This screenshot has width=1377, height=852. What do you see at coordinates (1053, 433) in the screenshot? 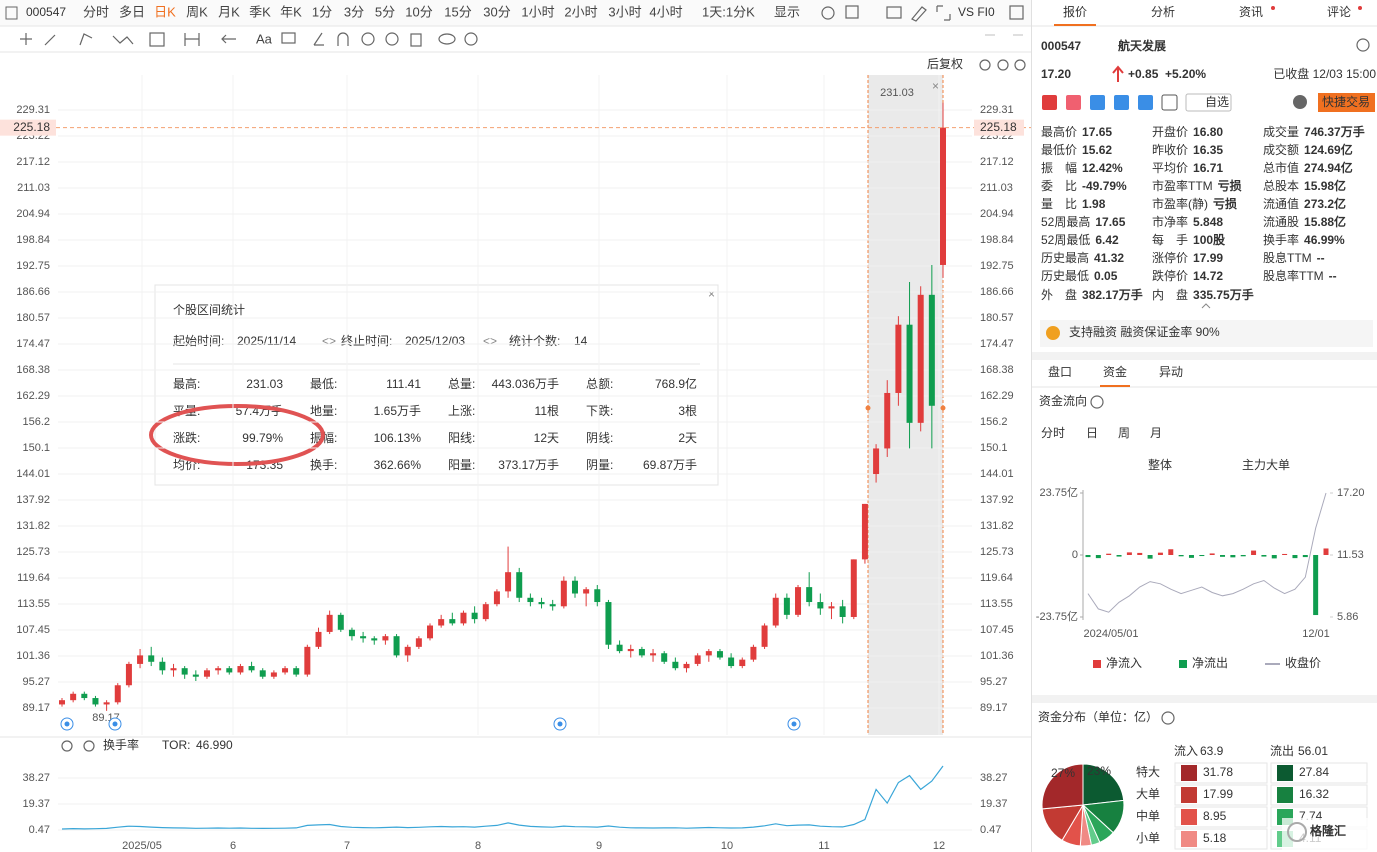
I see `flow-period: 分时` at bounding box center [1053, 433].